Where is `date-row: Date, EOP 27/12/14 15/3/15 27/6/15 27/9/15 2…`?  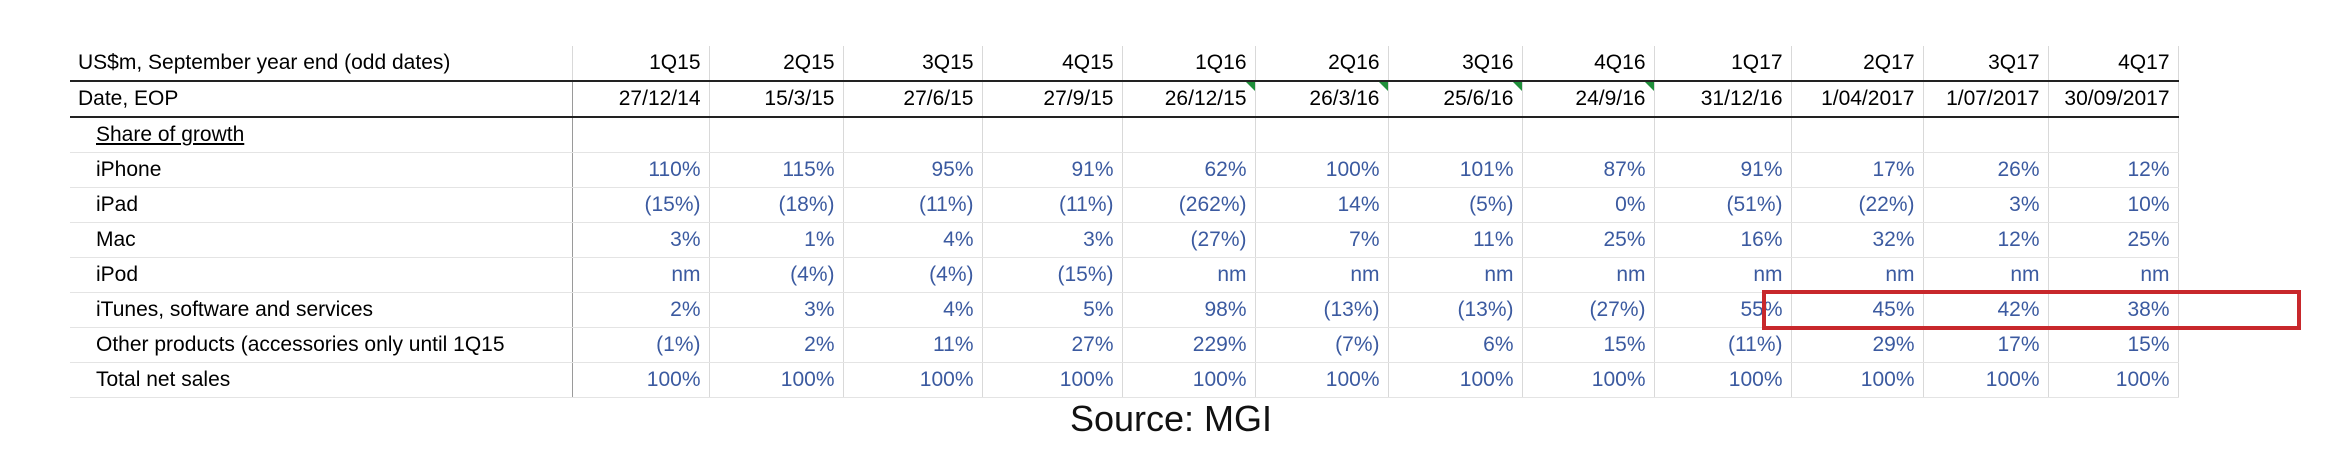
date-row: Date, EOP 27/12/14 15/3/15 27/6/15 27/9/15 2… is located at coordinates (1124, 99).